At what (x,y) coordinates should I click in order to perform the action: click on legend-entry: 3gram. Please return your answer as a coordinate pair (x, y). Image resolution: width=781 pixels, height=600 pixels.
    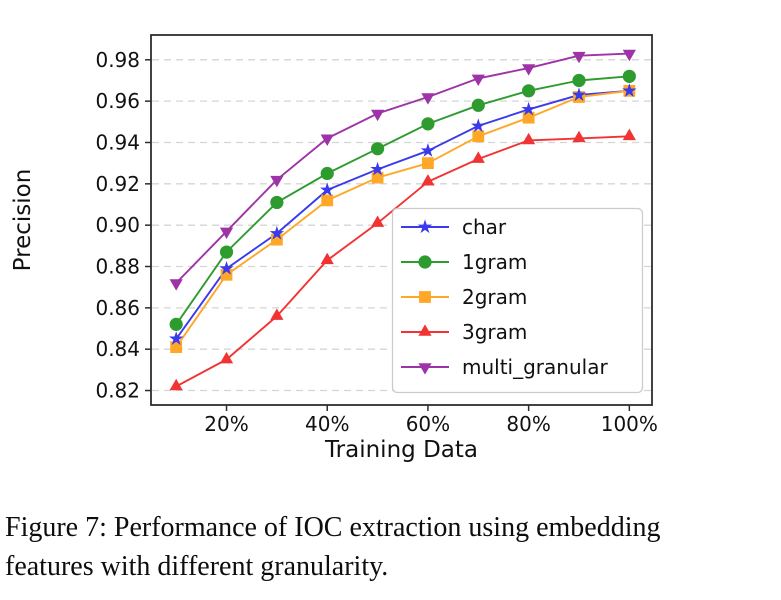
    Looking at the image, I should click on (464, 332).